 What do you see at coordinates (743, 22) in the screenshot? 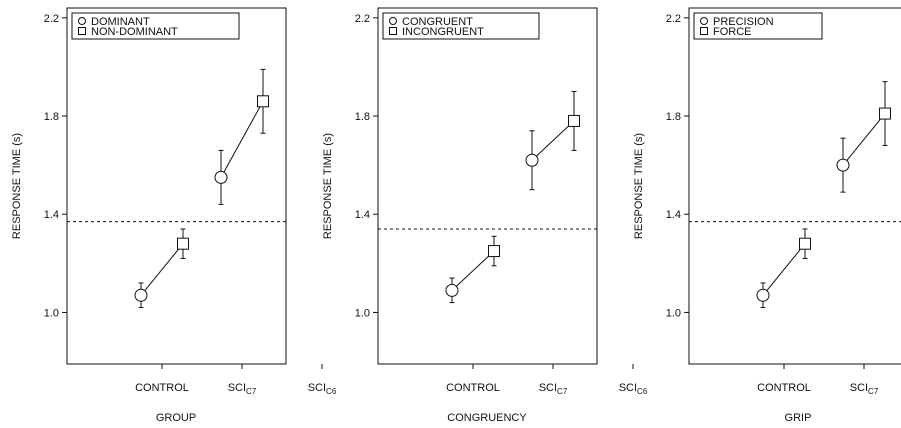
I see `legend-label: PRECISION` at bounding box center [743, 22].